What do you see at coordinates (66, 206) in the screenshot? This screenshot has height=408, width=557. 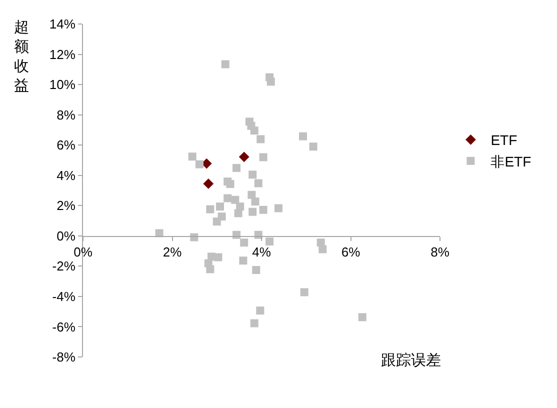 I see `y-tick-label: 2%` at bounding box center [66, 206].